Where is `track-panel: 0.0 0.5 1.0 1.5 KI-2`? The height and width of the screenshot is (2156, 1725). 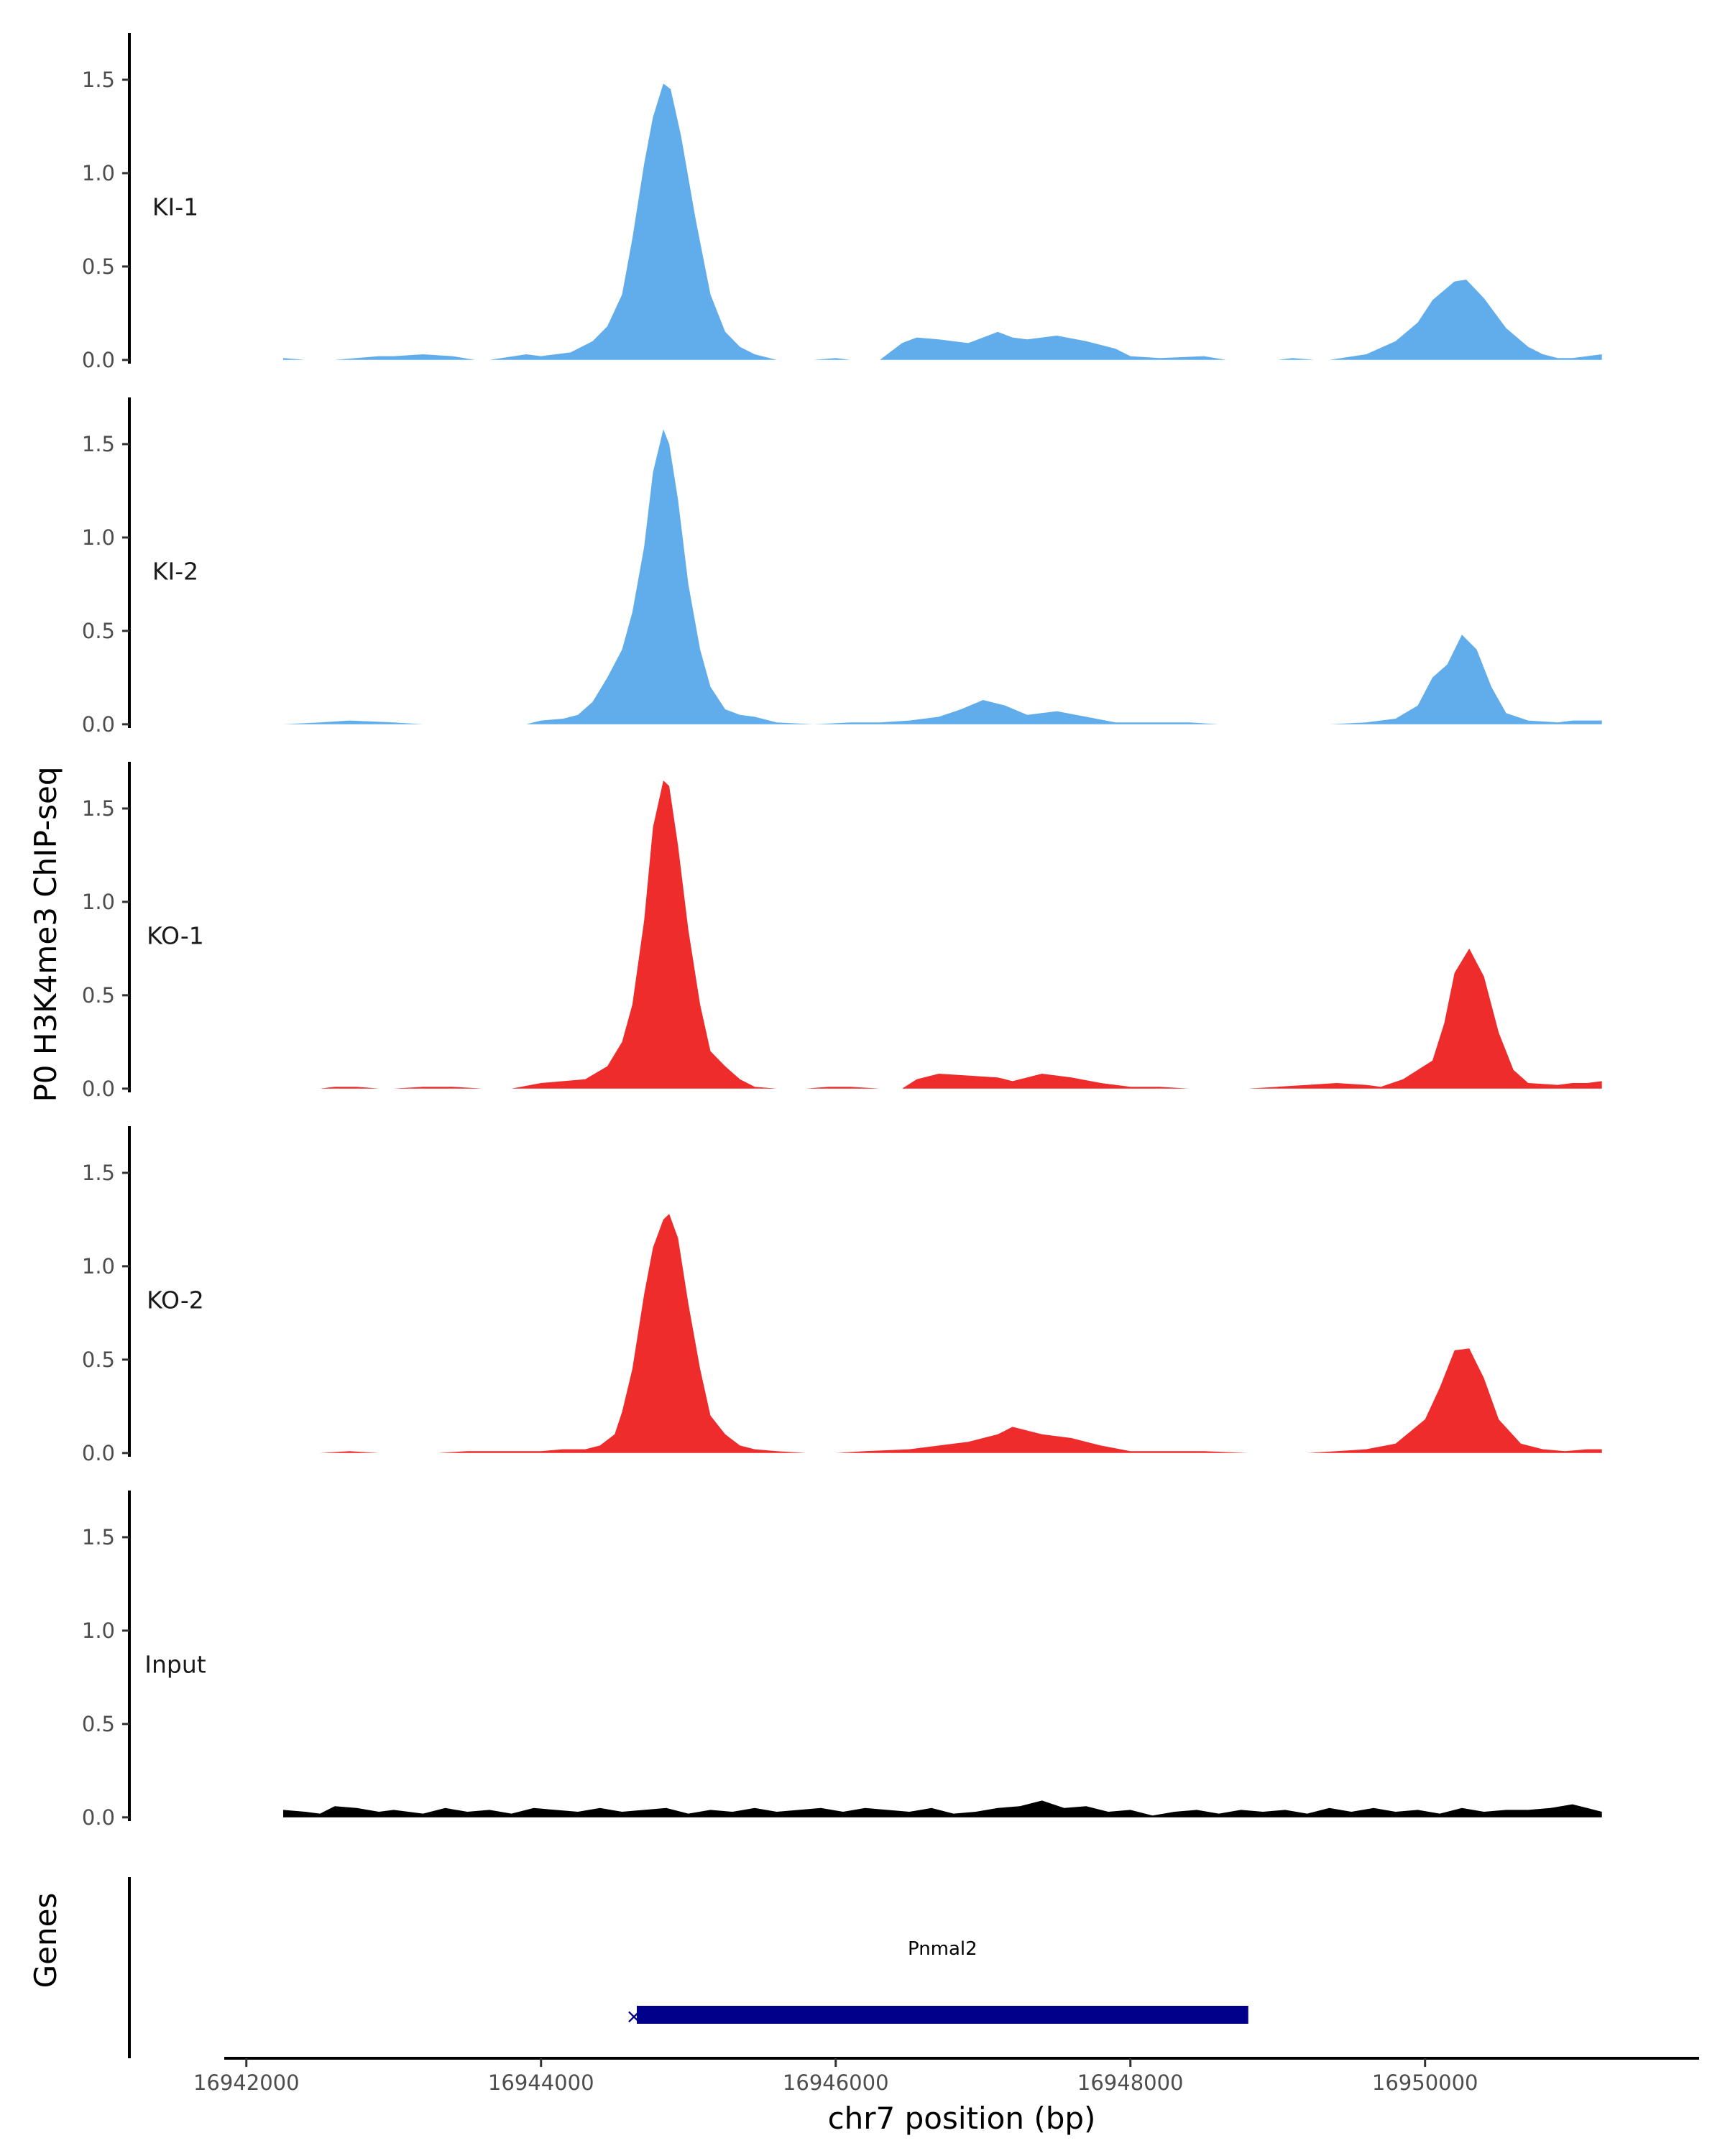 track-panel: 0.0 0.5 1.0 1.5 KI-2 is located at coordinates (842, 567).